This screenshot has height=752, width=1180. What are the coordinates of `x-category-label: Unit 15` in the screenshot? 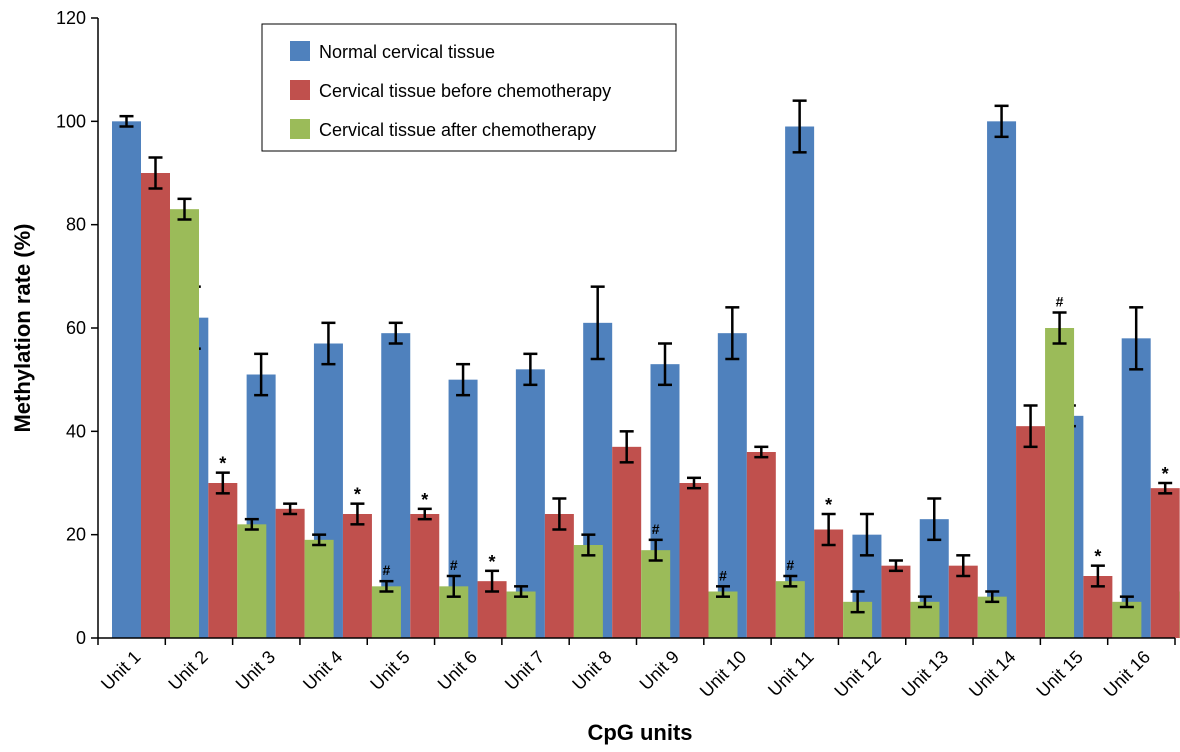 It's located at (1059, 674).